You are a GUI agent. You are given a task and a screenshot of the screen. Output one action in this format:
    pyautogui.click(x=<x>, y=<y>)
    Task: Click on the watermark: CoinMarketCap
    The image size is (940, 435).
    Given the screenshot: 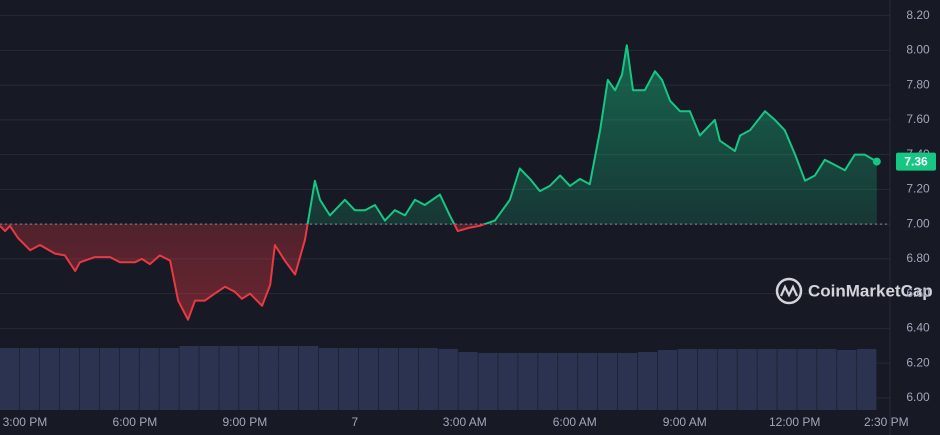 What is the action you would take?
    pyautogui.click(x=854, y=291)
    